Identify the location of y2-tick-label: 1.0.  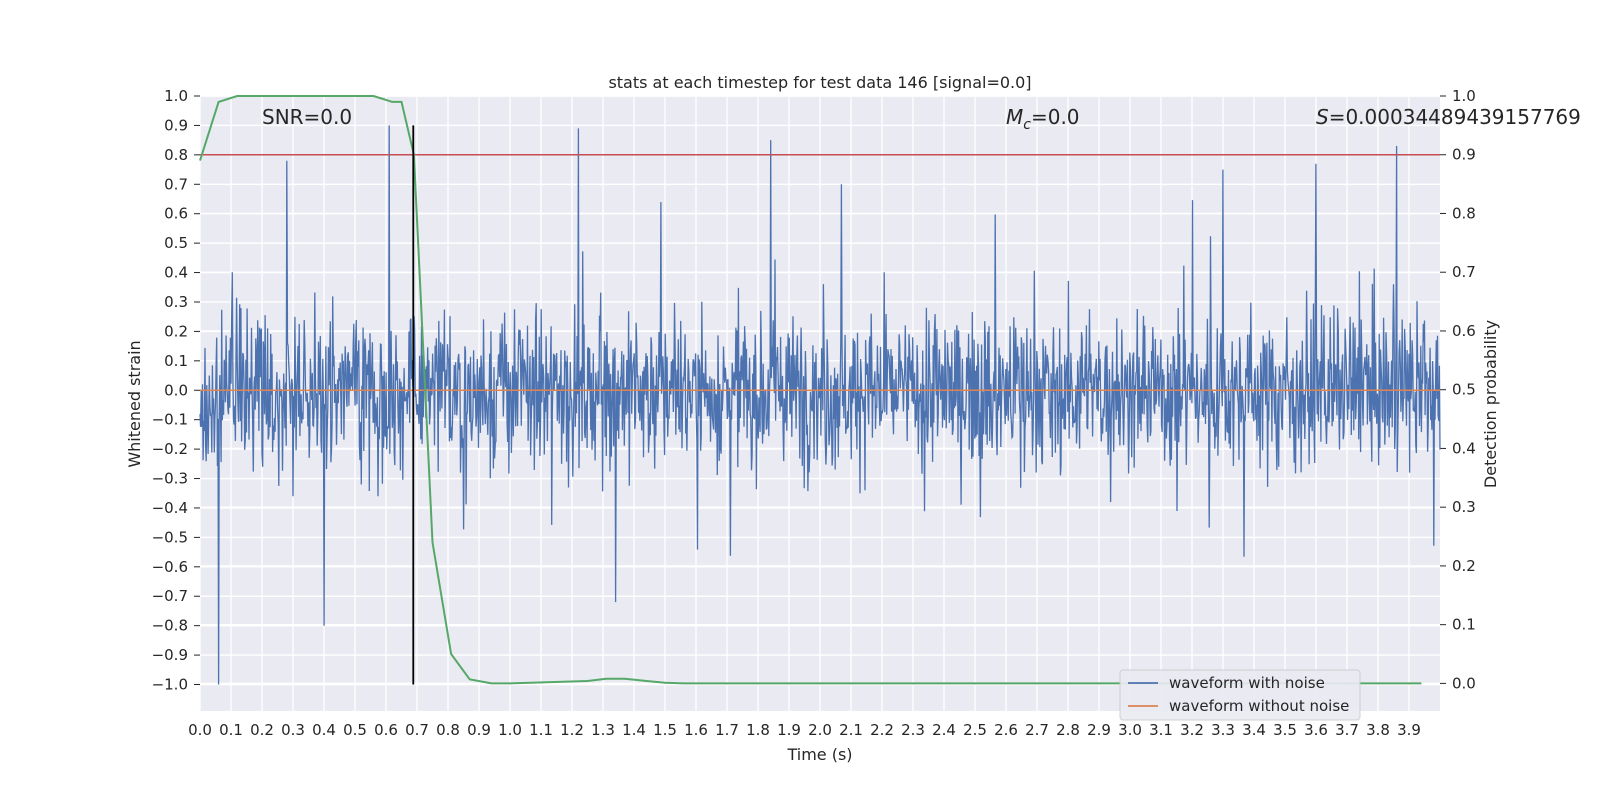
(1464, 96).